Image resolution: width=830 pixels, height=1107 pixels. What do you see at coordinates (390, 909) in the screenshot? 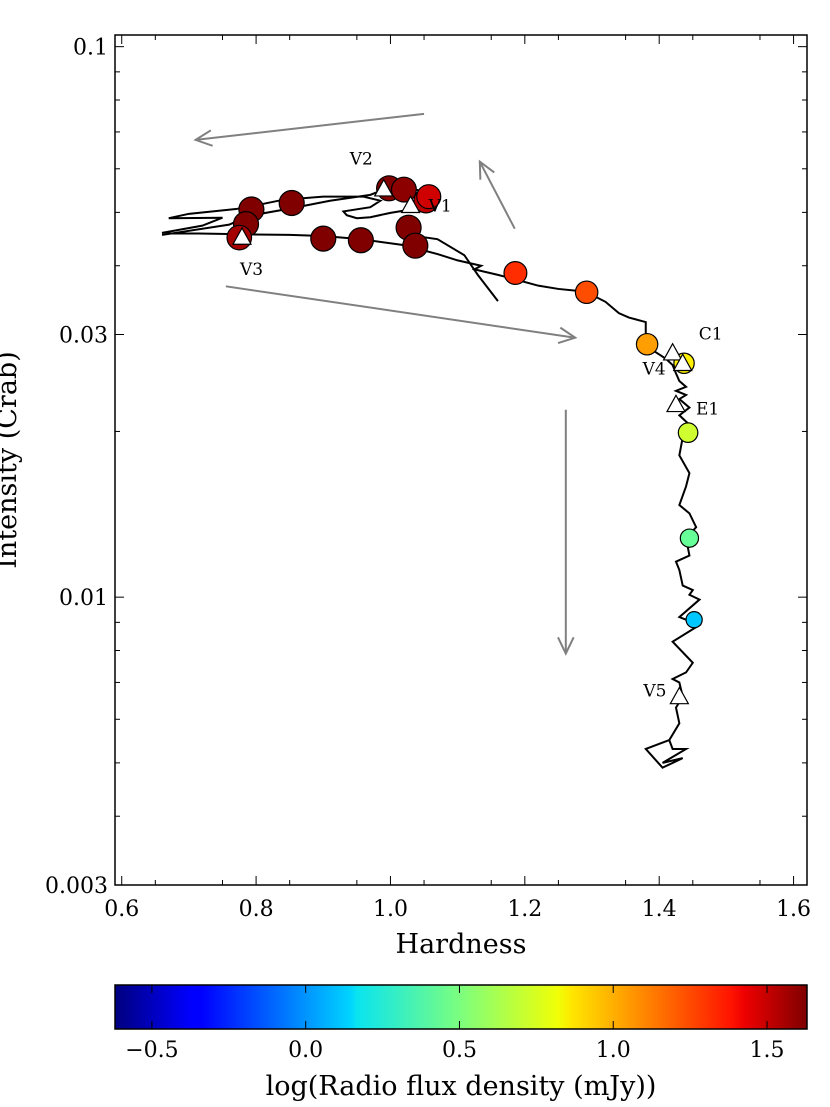
I see `x-tick-label: 1.0` at bounding box center [390, 909].